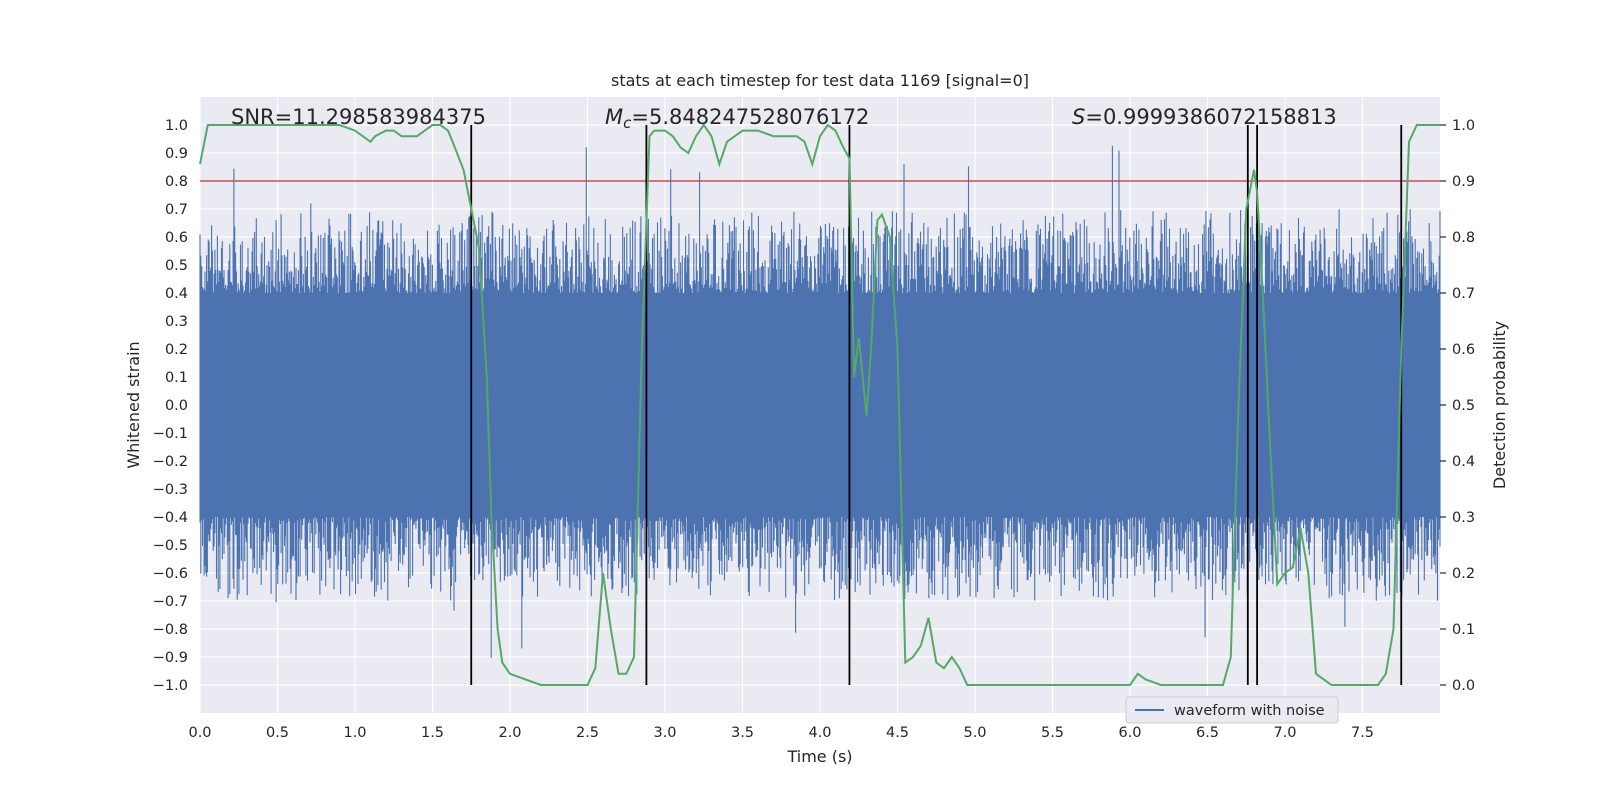  What do you see at coordinates (432, 733) in the screenshot?
I see `x-tick-label: 1.5` at bounding box center [432, 733].